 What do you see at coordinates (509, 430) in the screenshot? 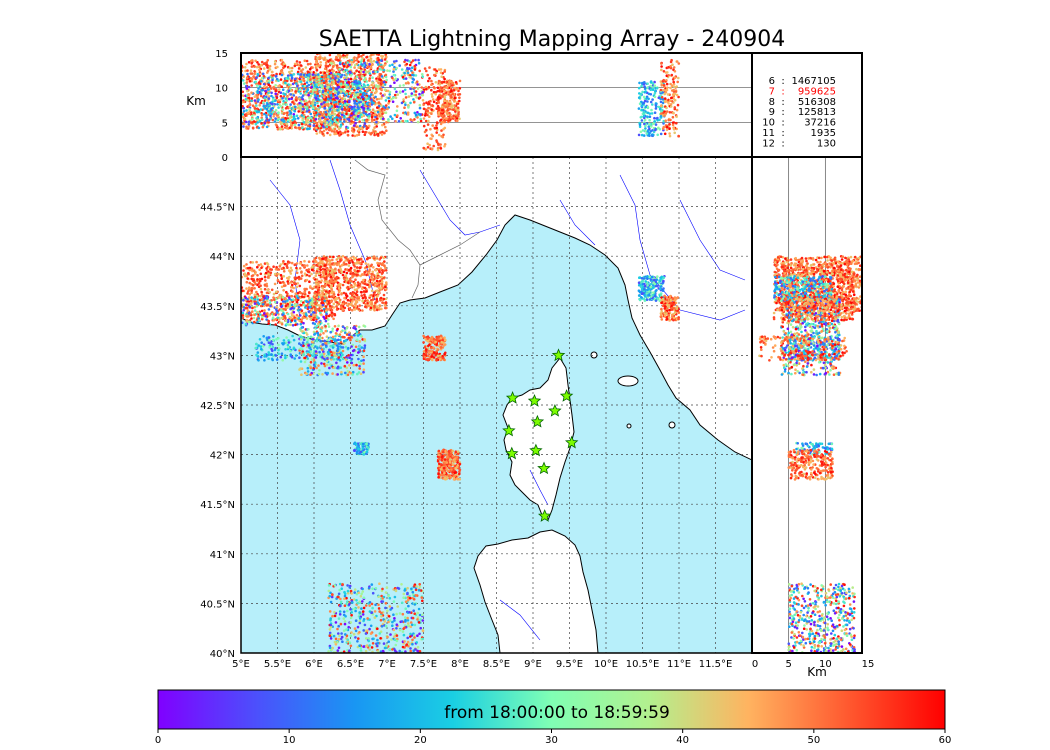
I see `station-star-icon` at bounding box center [509, 430].